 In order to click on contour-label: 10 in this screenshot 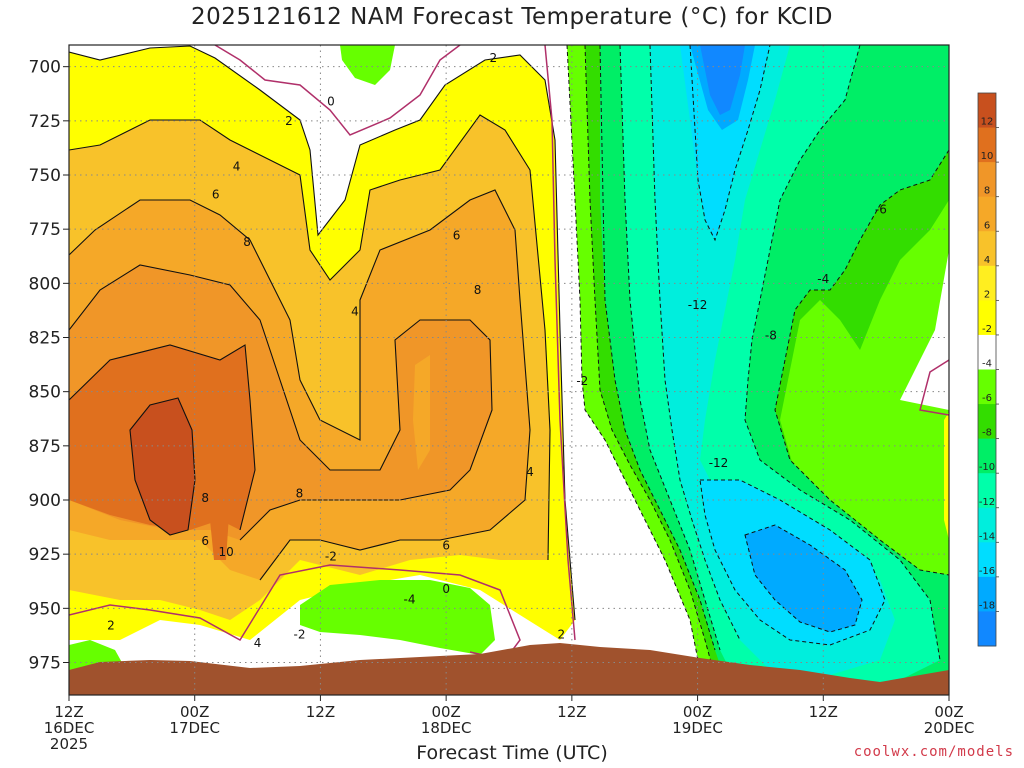, I will do `click(226, 552)`.